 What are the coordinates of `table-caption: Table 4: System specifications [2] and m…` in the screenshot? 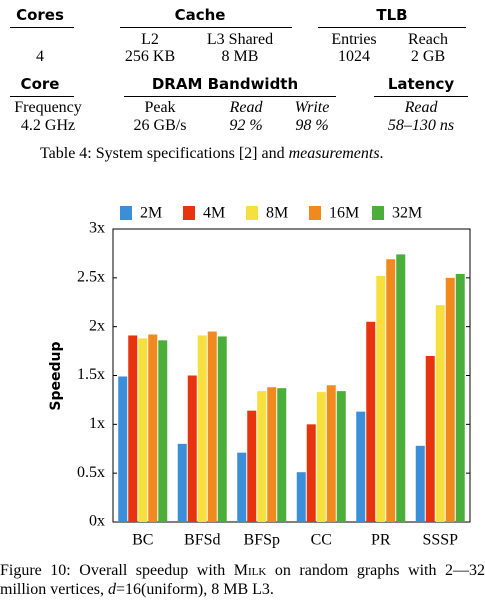 It's located at (212, 153).